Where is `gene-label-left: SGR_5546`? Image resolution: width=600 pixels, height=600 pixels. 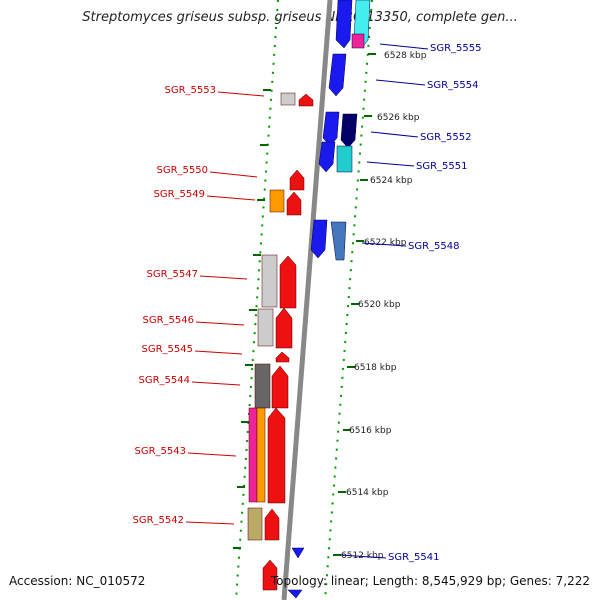
gene-label-left: SGR_5546 is located at coordinates (169, 320).